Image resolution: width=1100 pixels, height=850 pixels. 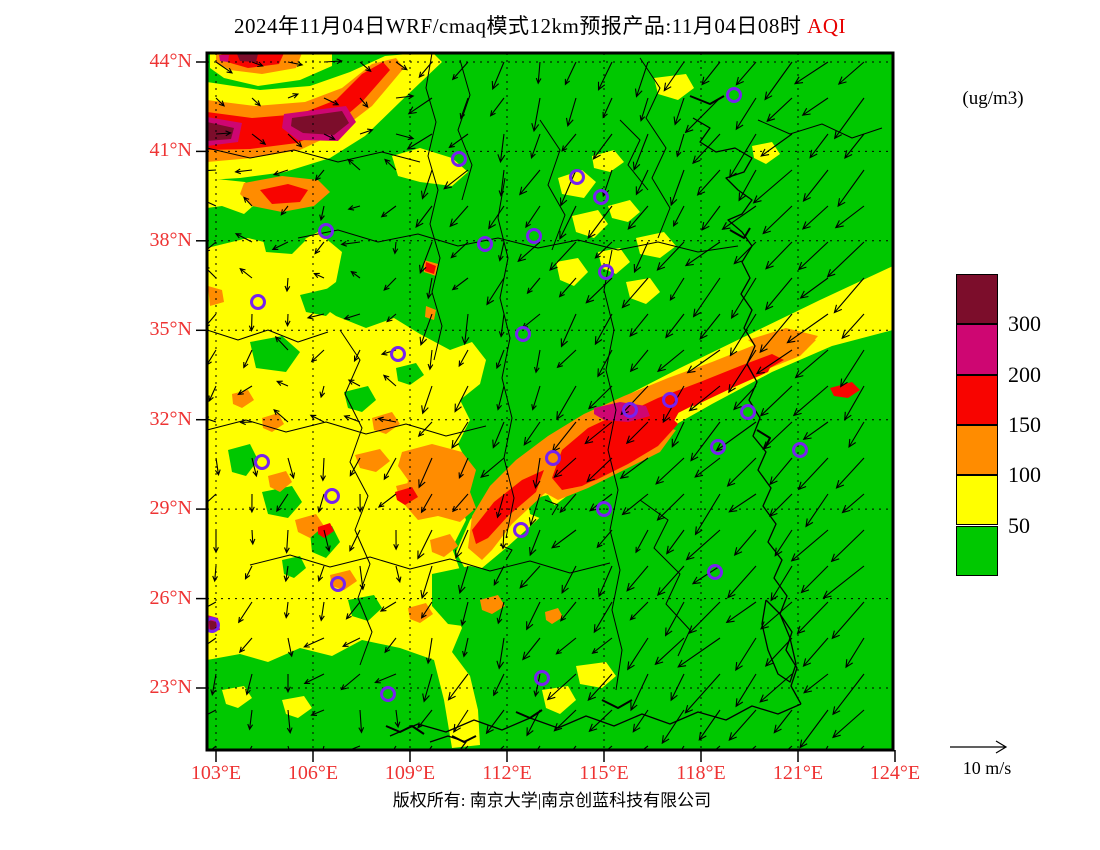 What do you see at coordinates (1024, 324) in the screenshot?
I see `legend-value: 300` at bounding box center [1024, 324].